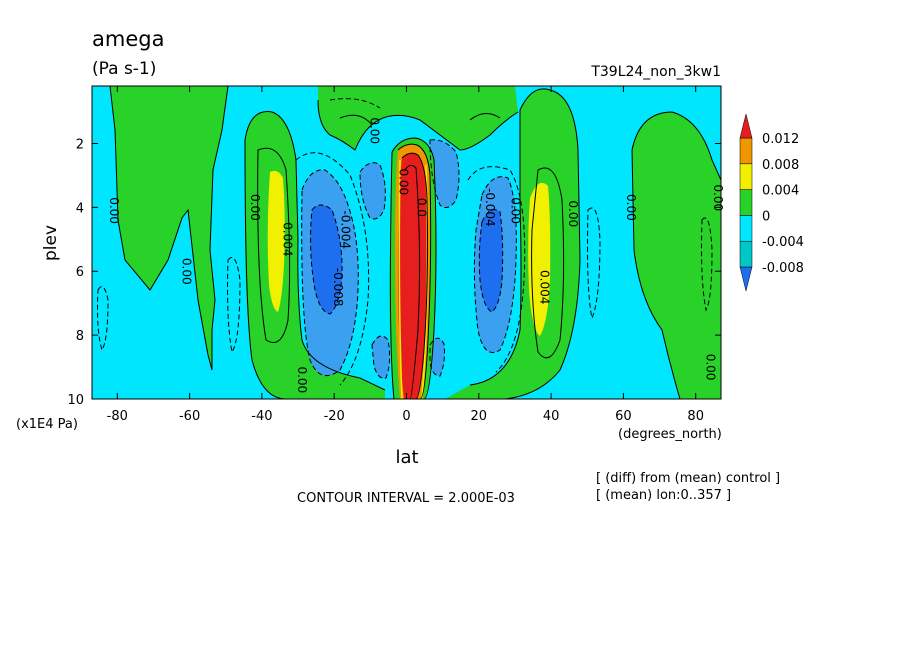 This screenshot has height=654, width=904. I want to click on x-axis-label: lat, so click(406, 457).